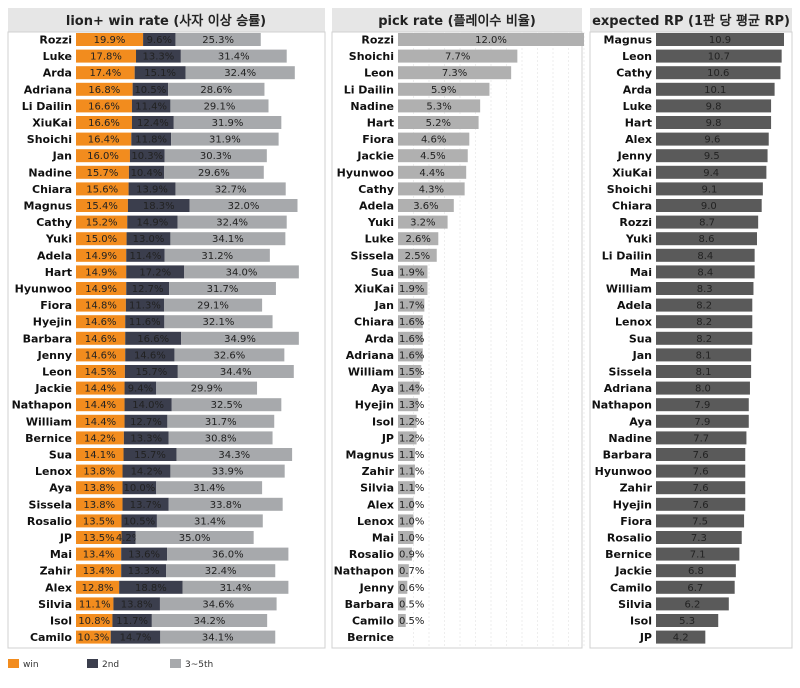 The image size is (800, 688). I want to click on data-label: 36.0%, so click(228, 555).